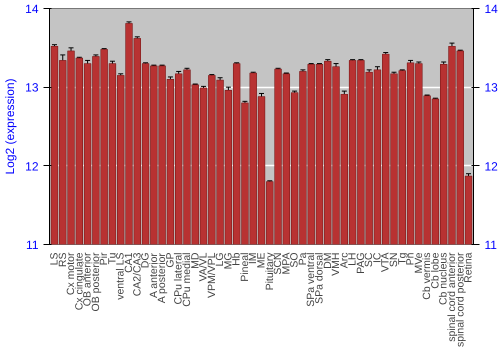 Image resolution: width=500 pixels, height=350 pixels. Describe the element at coordinates (491, 9) in the screenshot. I see `y2-tick-label: 14` at that location.